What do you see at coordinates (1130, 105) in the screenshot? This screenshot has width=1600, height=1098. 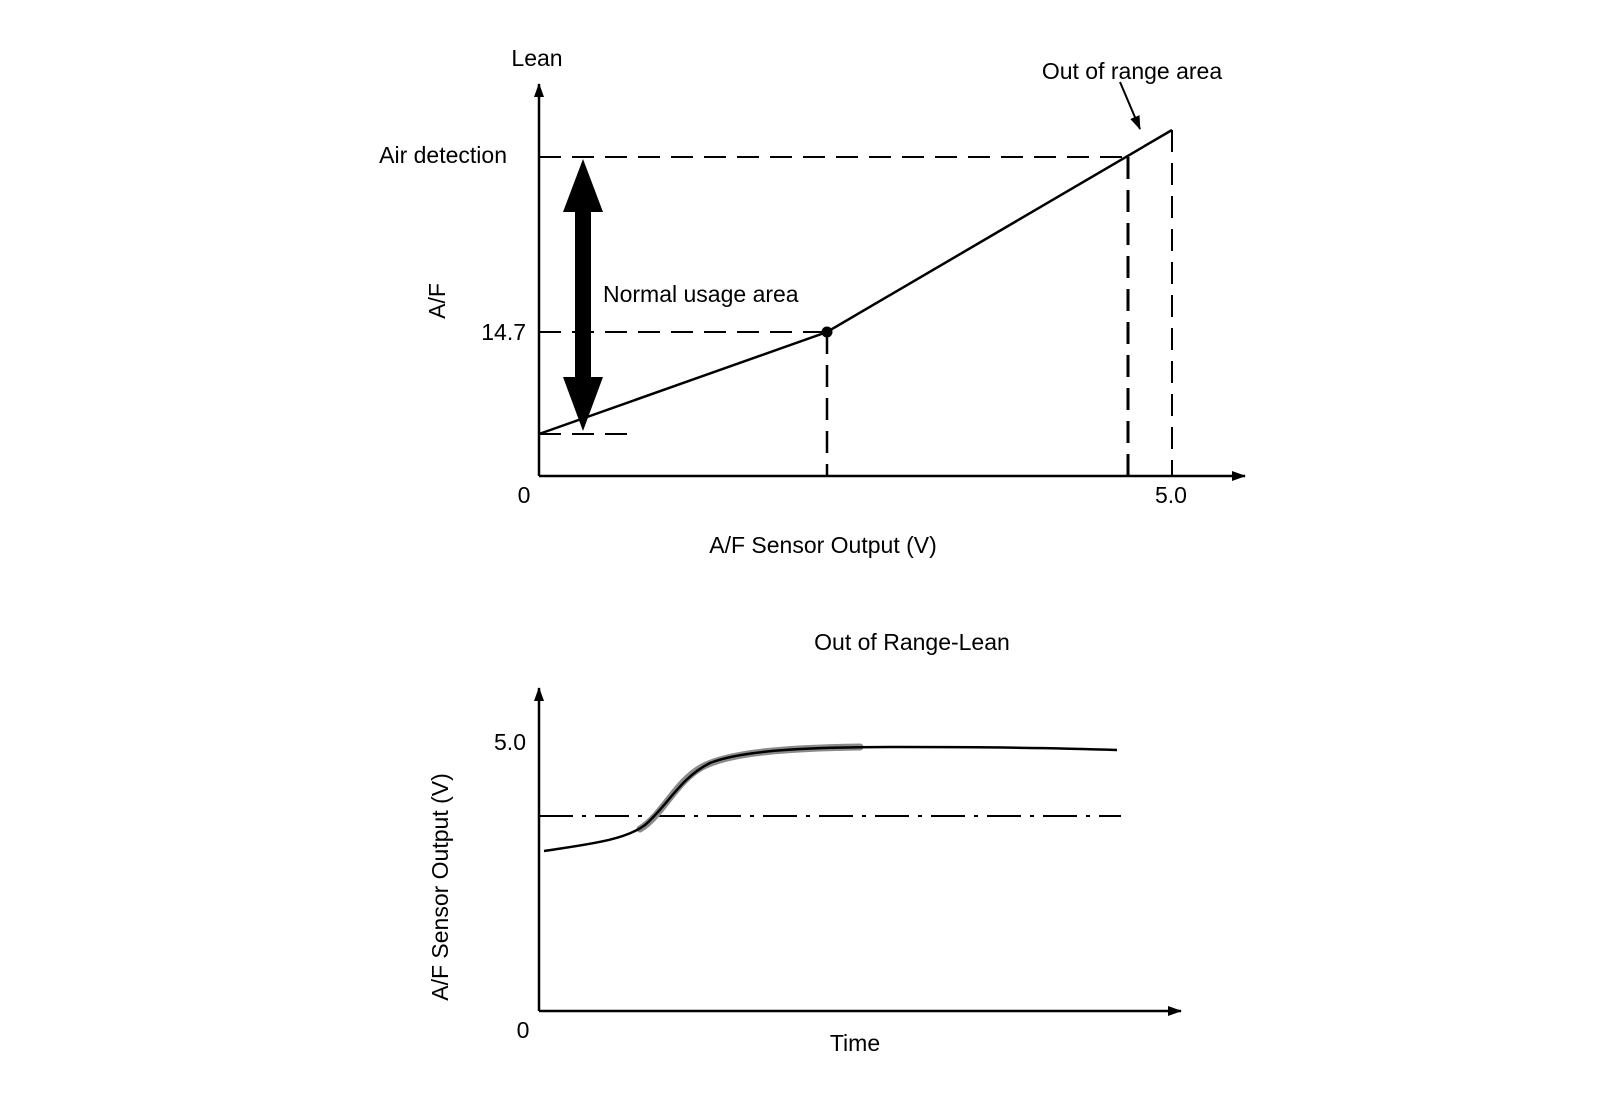 I see `out-of-range-pointer` at bounding box center [1130, 105].